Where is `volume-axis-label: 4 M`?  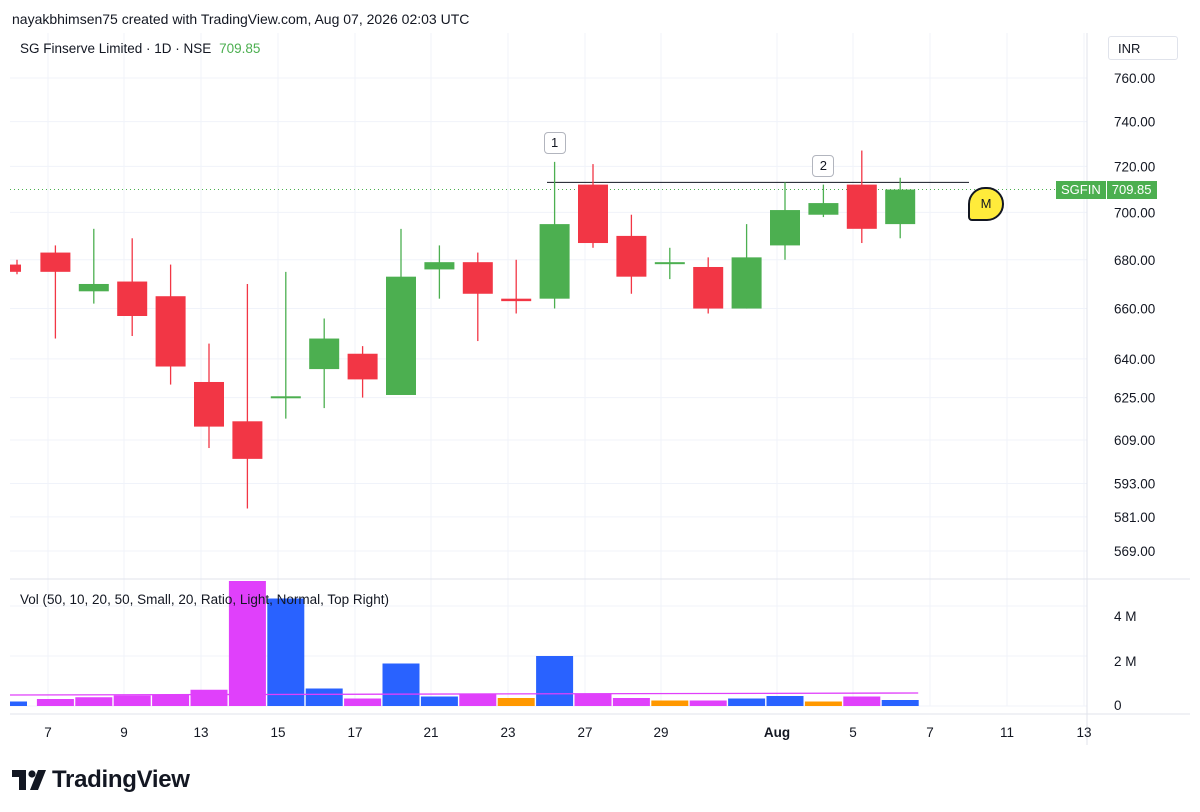 volume-axis-label: 4 M is located at coordinates (1125, 616).